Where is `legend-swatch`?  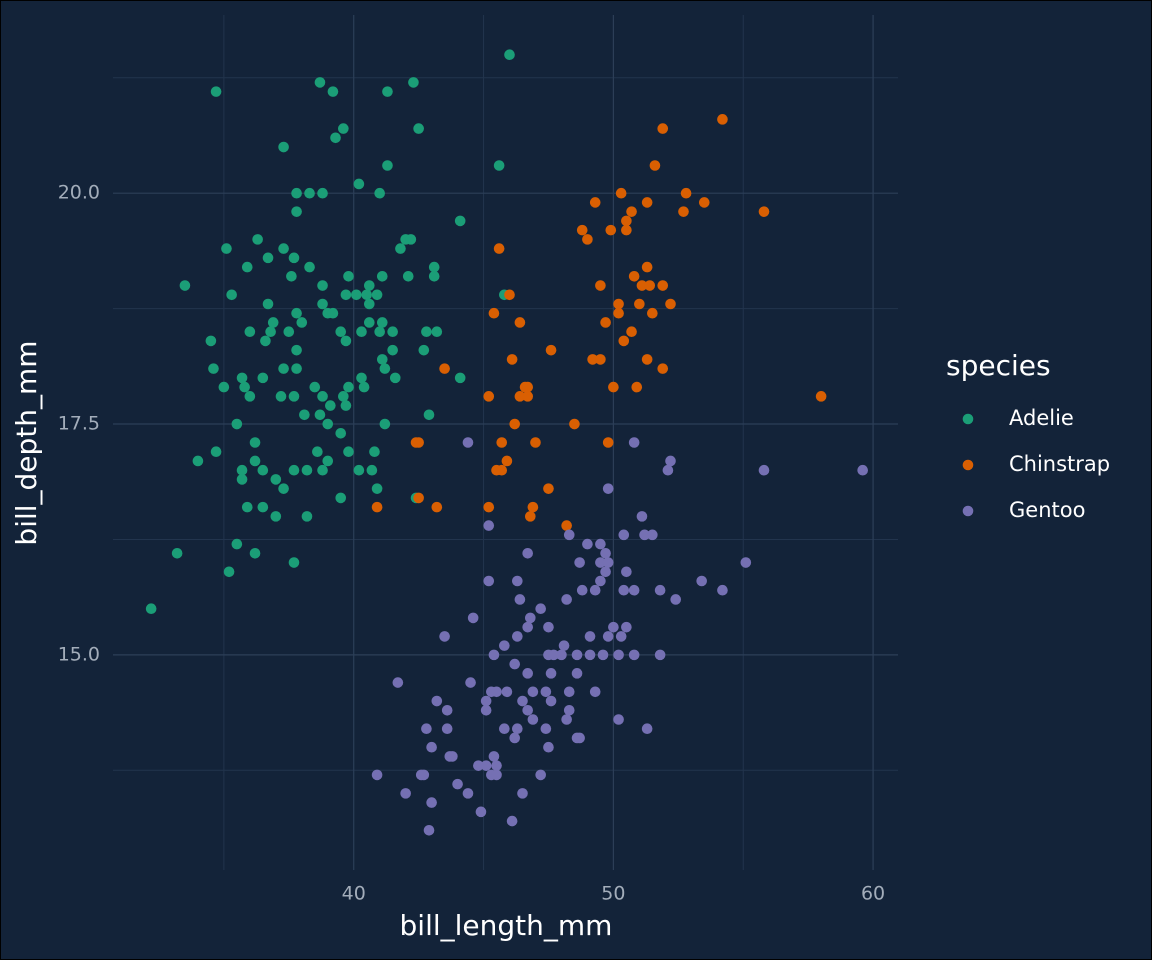 legend-swatch is located at coordinates (968, 419).